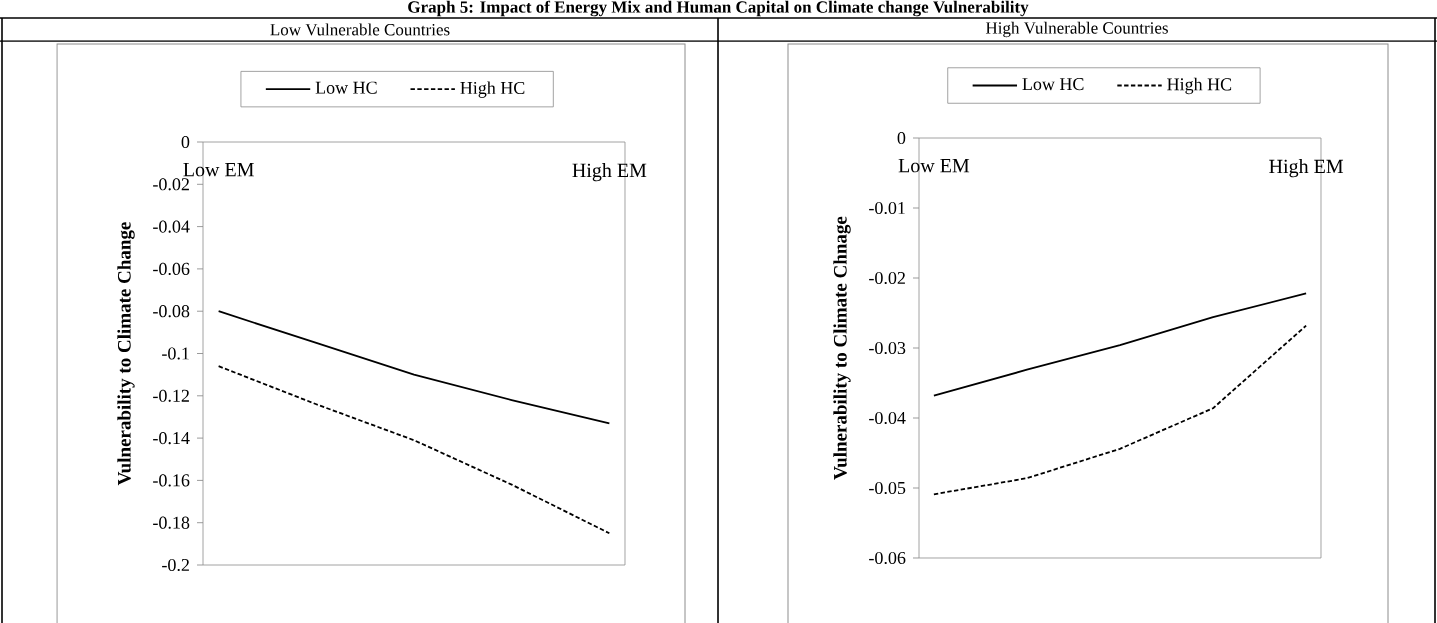 Image resolution: width=1437 pixels, height=623 pixels. What do you see at coordinates (887, 348) in the screenshot?
I see `y-tick-label: -0.03` at bounding box center [887, 348].